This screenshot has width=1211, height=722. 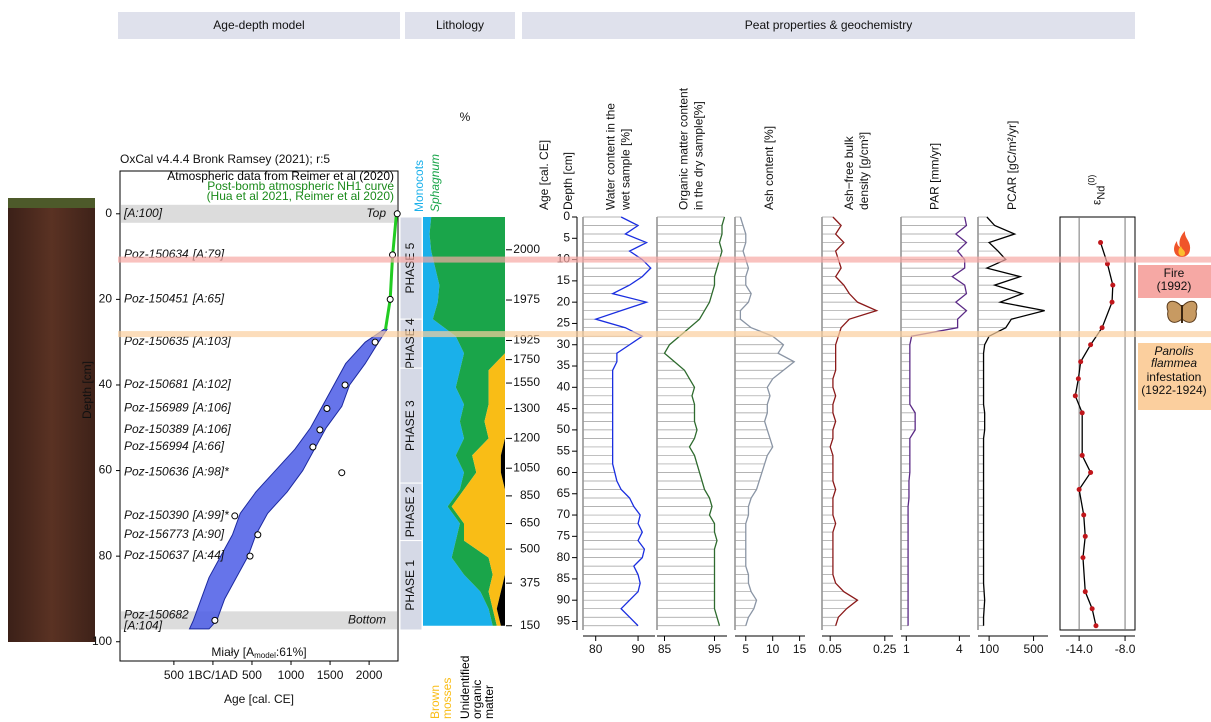 I want to click on depth-tick-label: 95, so click(x=564, y=621).